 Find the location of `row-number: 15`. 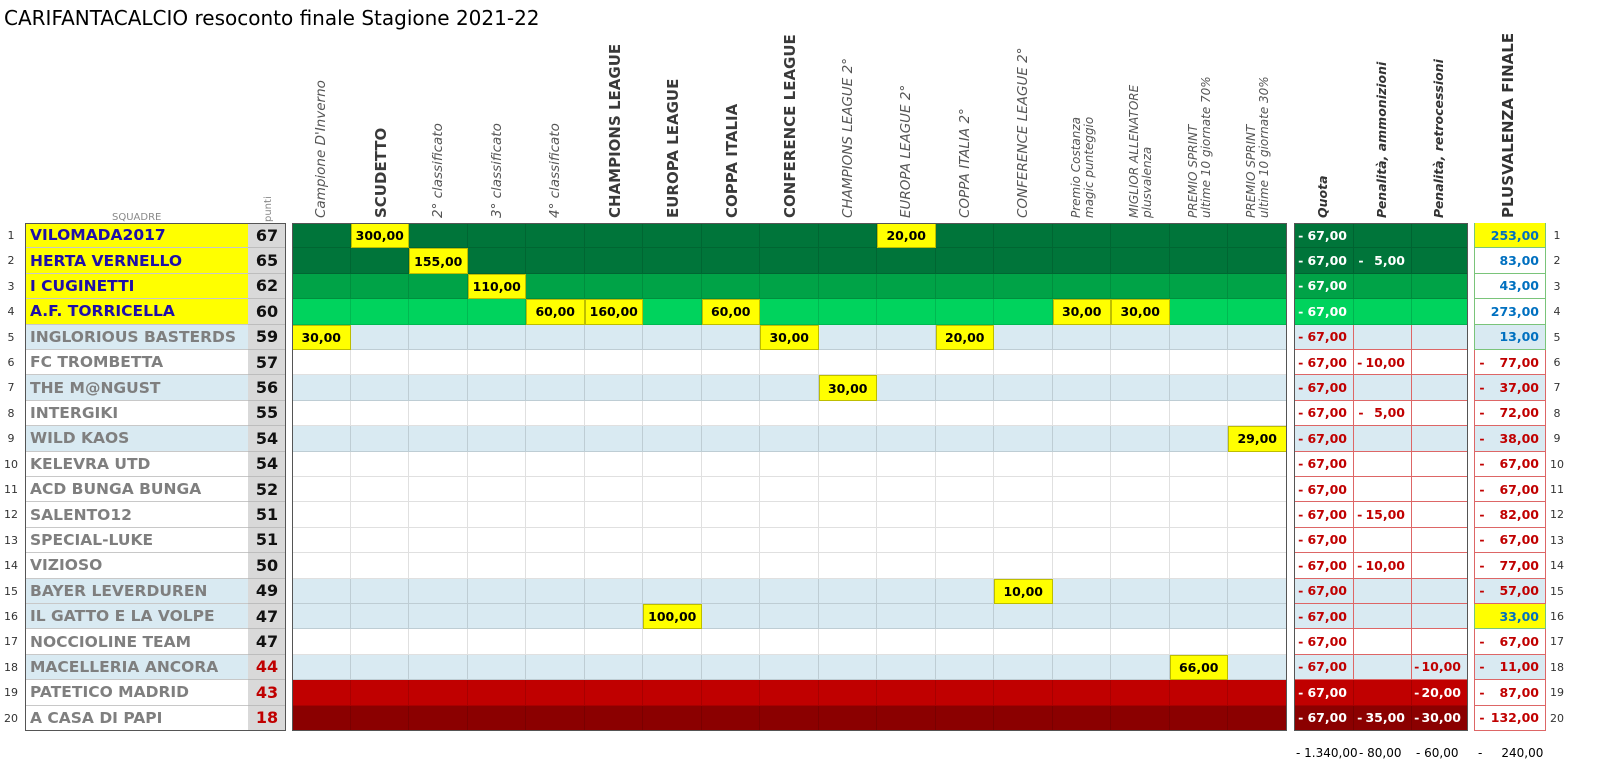

row-number: 15 is located at coordinates (11, 591).